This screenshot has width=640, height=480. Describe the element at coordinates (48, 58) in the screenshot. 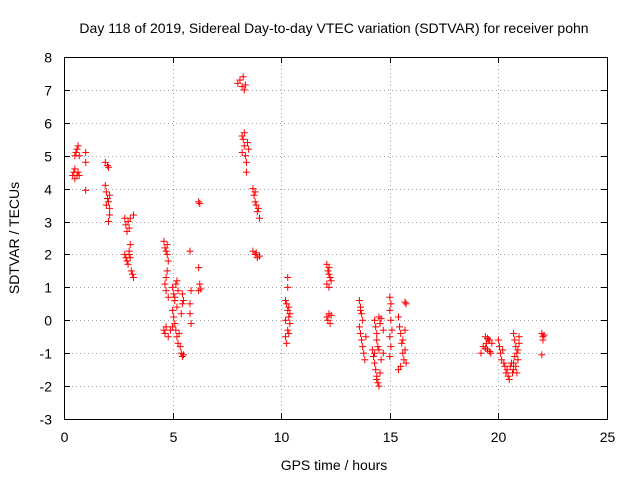

I see `y-tick-label: 8` at that location.